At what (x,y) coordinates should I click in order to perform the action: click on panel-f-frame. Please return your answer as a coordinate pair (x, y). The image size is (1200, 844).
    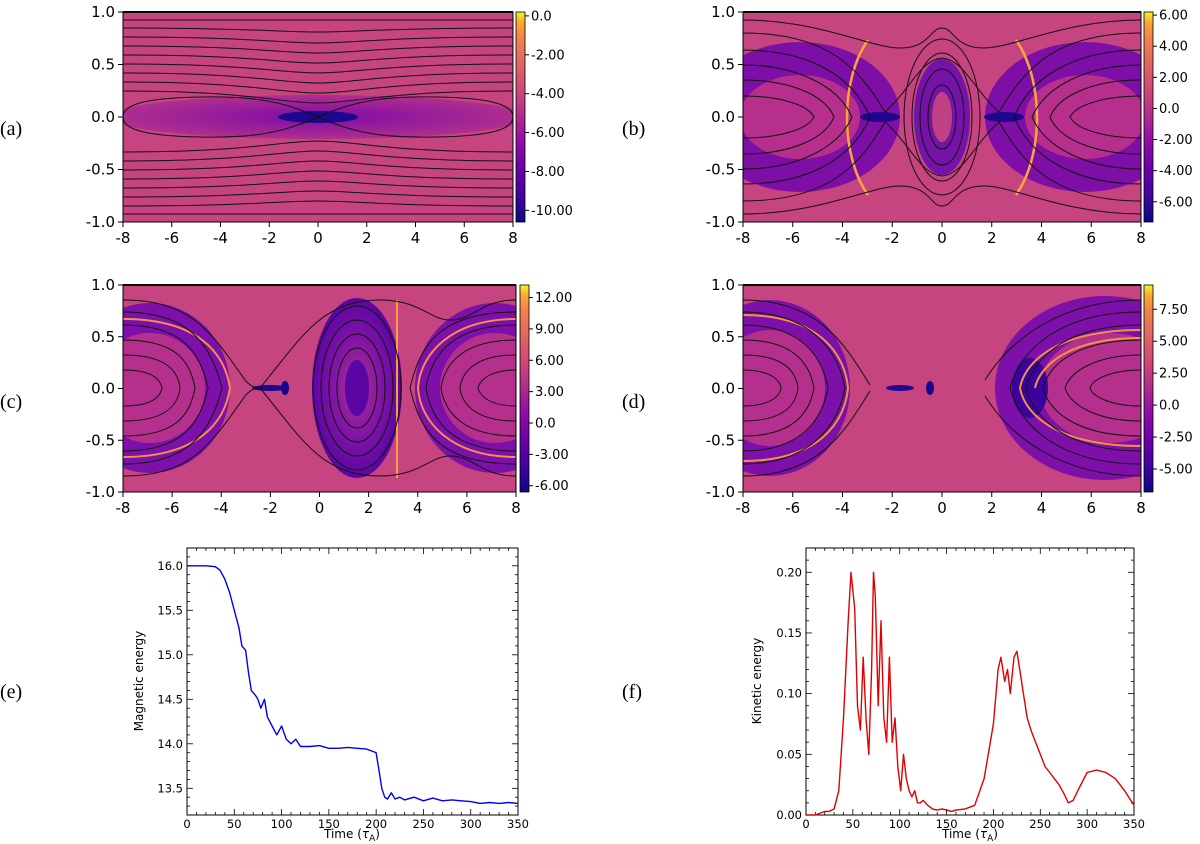
    Looking at the image, I should click on (970, 681).